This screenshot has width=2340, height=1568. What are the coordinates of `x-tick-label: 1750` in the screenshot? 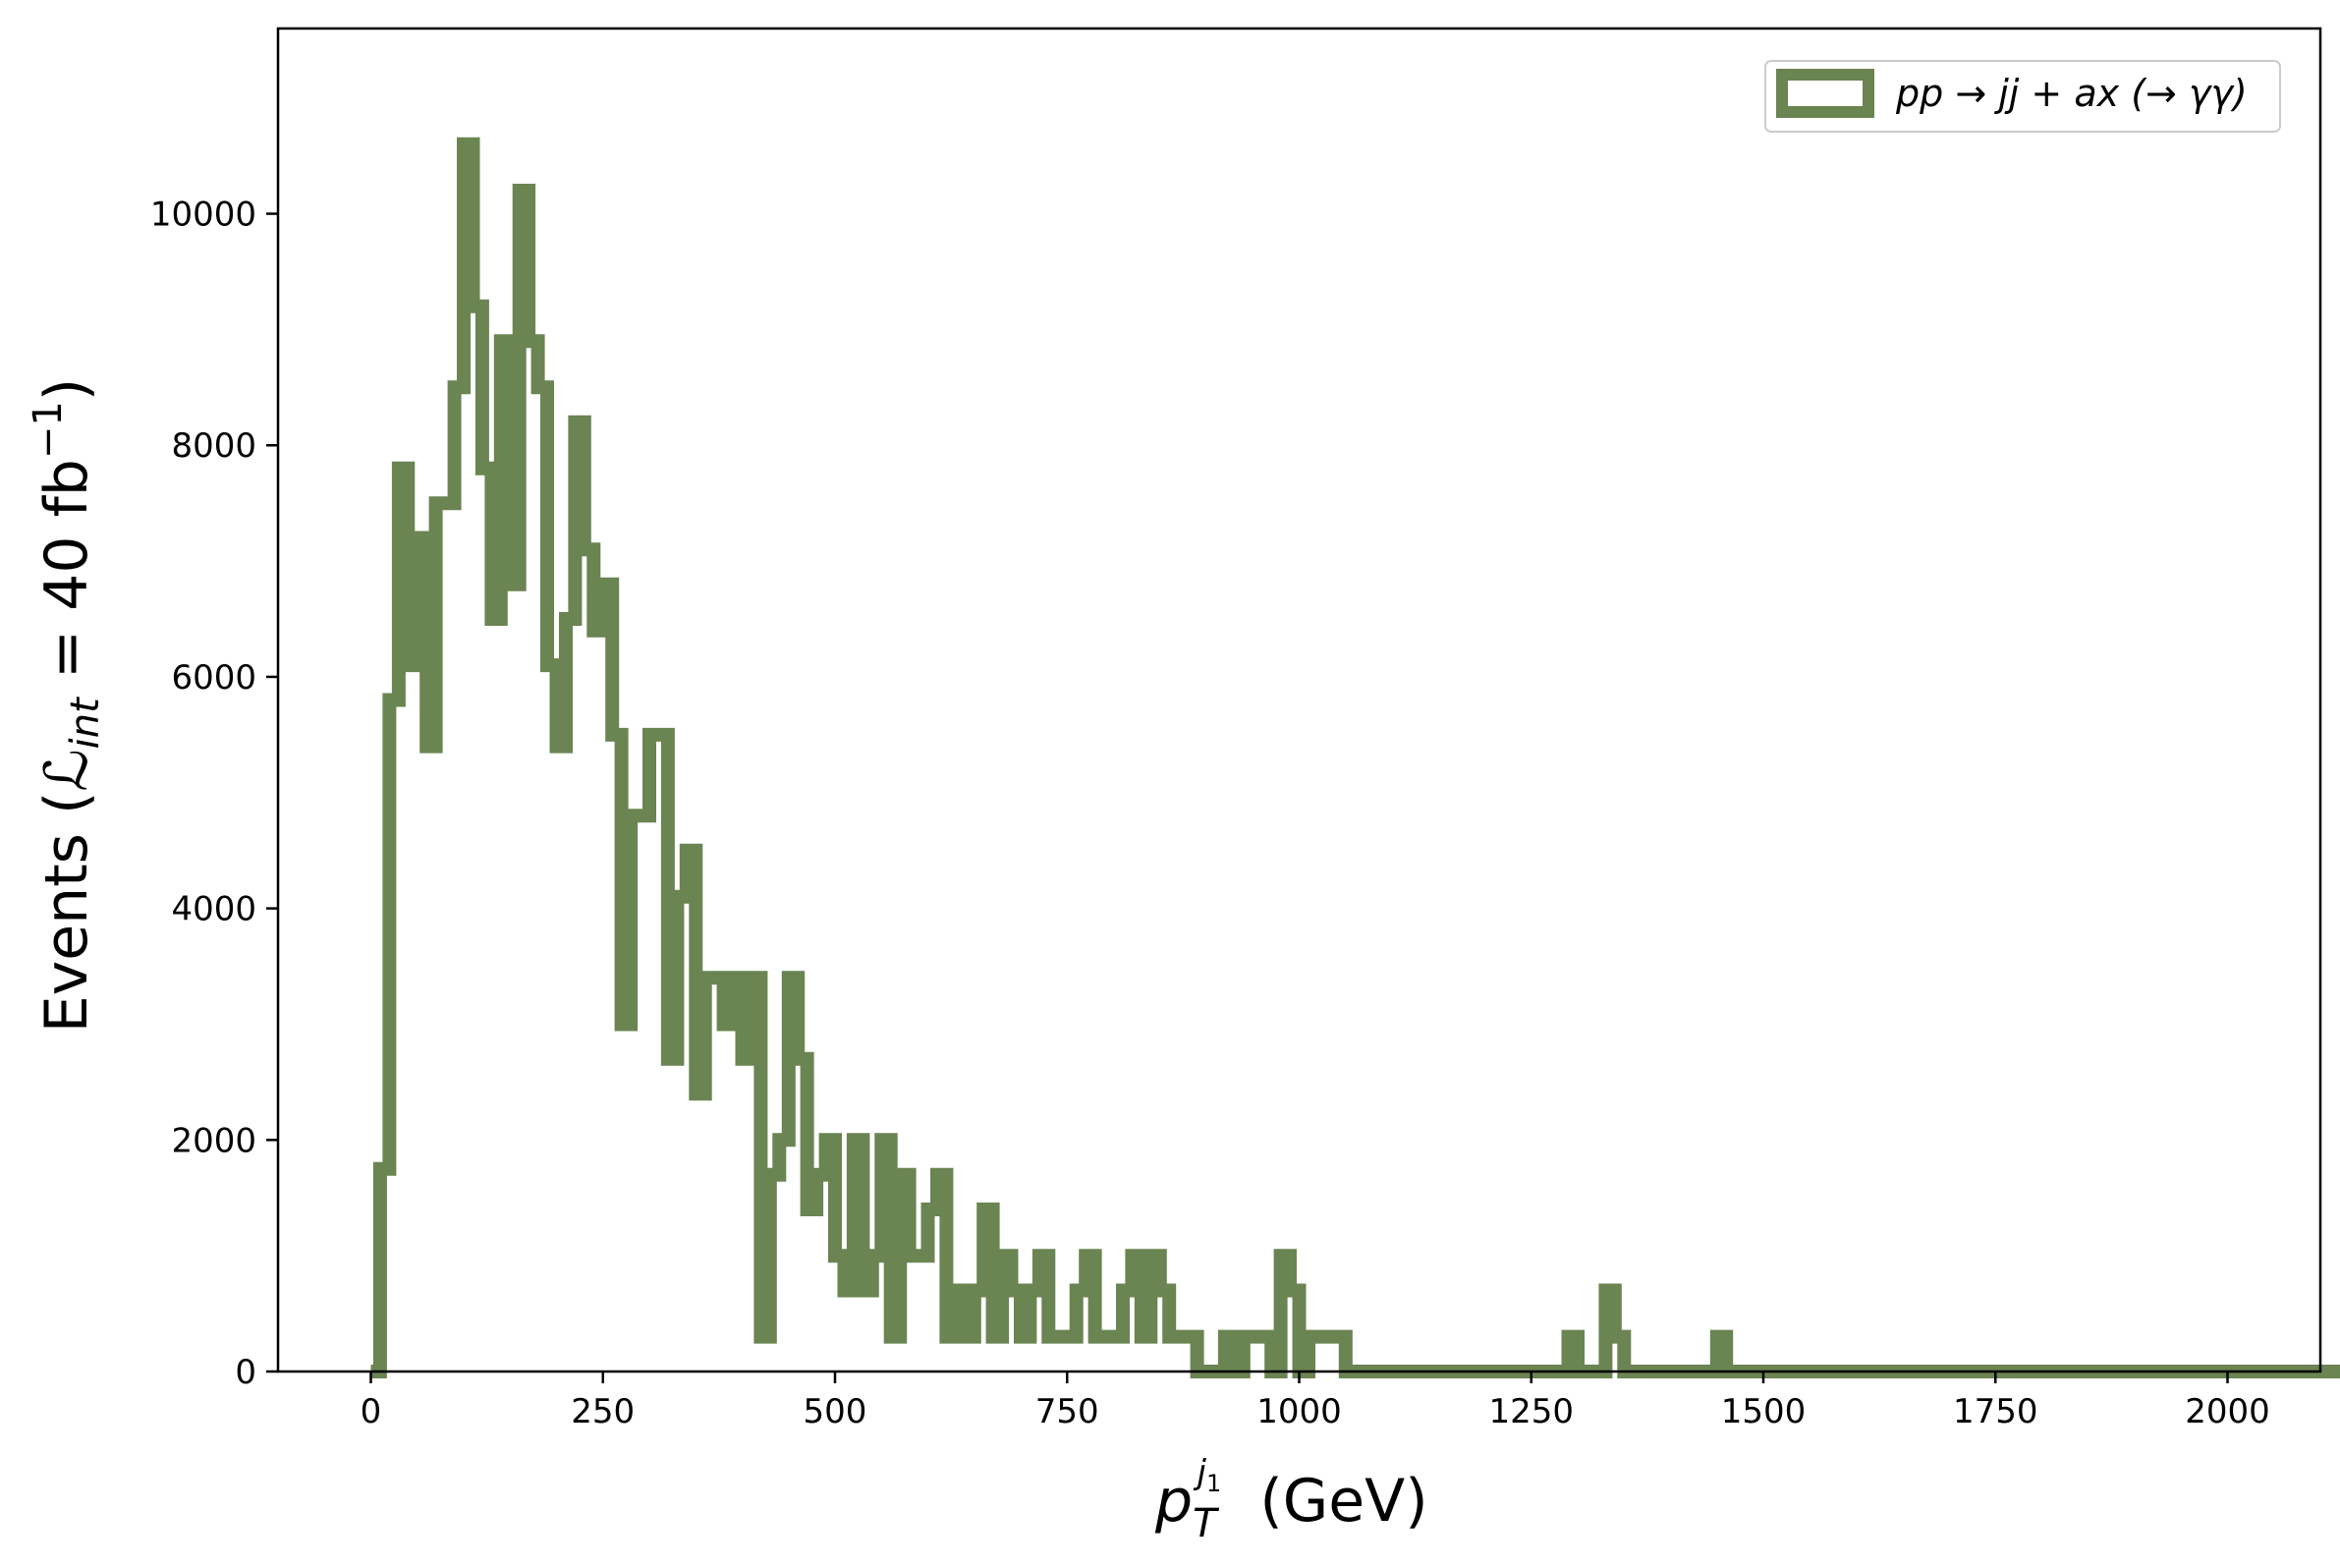 It's located at (1995, 1411).